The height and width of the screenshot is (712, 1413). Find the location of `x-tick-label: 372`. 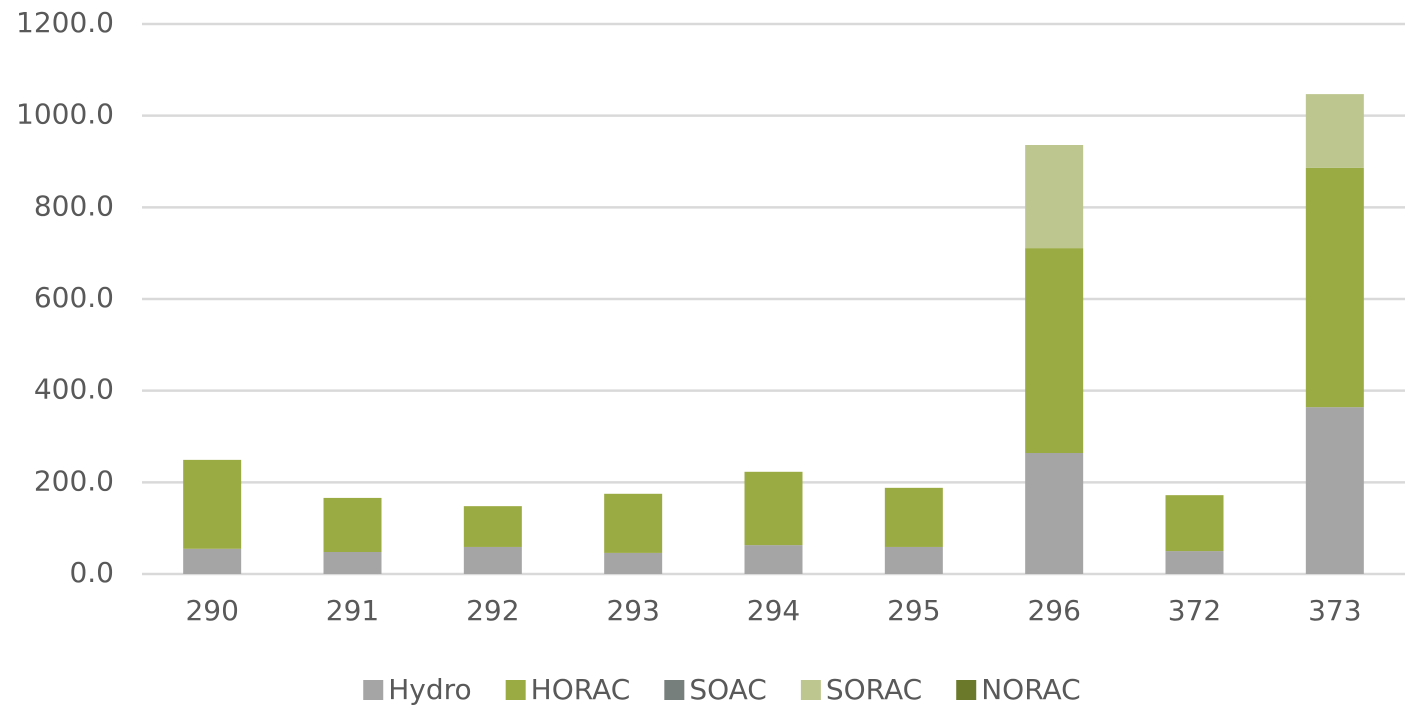

x-tick-label: 372 is located at coordinates (1194, 610).